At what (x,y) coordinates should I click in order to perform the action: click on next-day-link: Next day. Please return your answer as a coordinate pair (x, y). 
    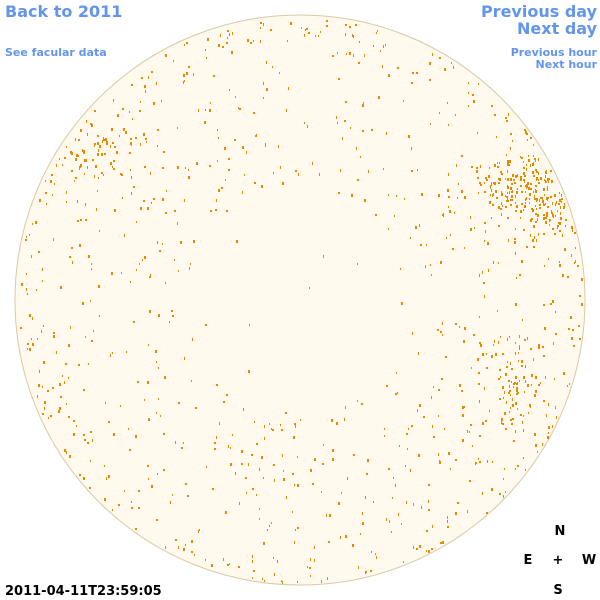
    Looking at the image, I should click on (557, 28).